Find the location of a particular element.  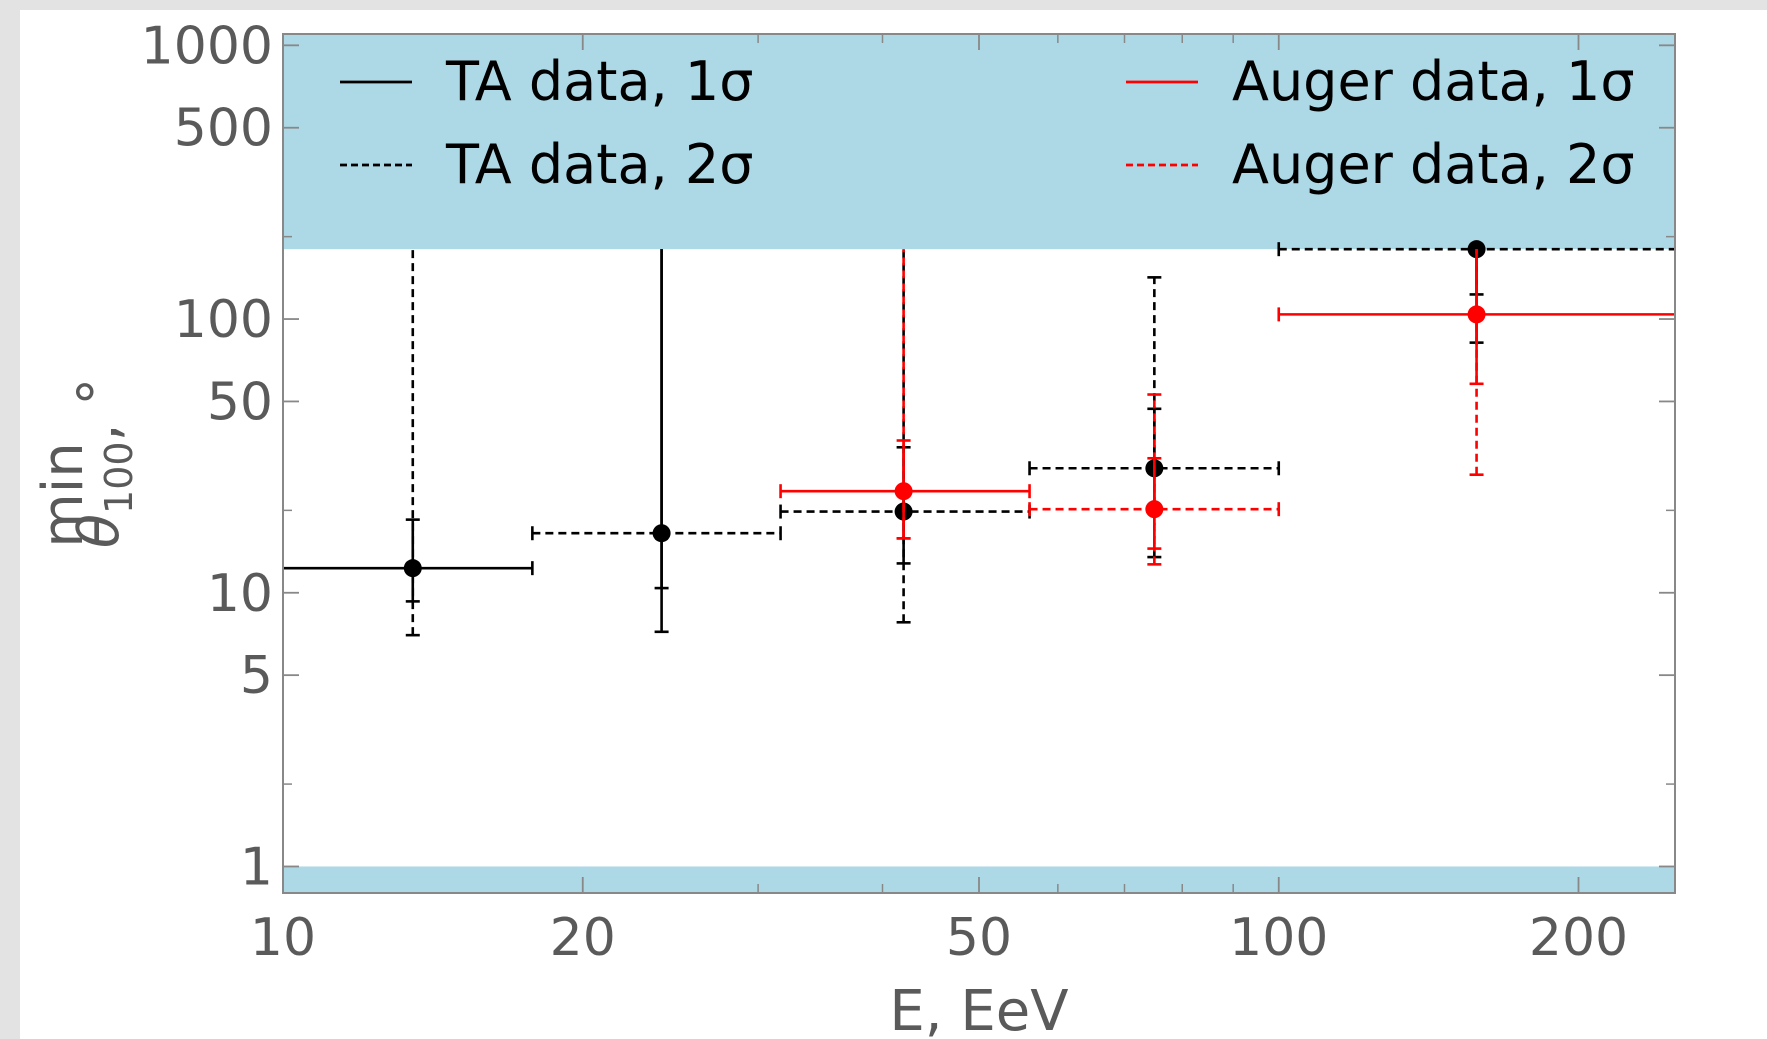

y-tick-labels: 1 5 10 50 100 500 1000 is located at coordinates (207, 456).